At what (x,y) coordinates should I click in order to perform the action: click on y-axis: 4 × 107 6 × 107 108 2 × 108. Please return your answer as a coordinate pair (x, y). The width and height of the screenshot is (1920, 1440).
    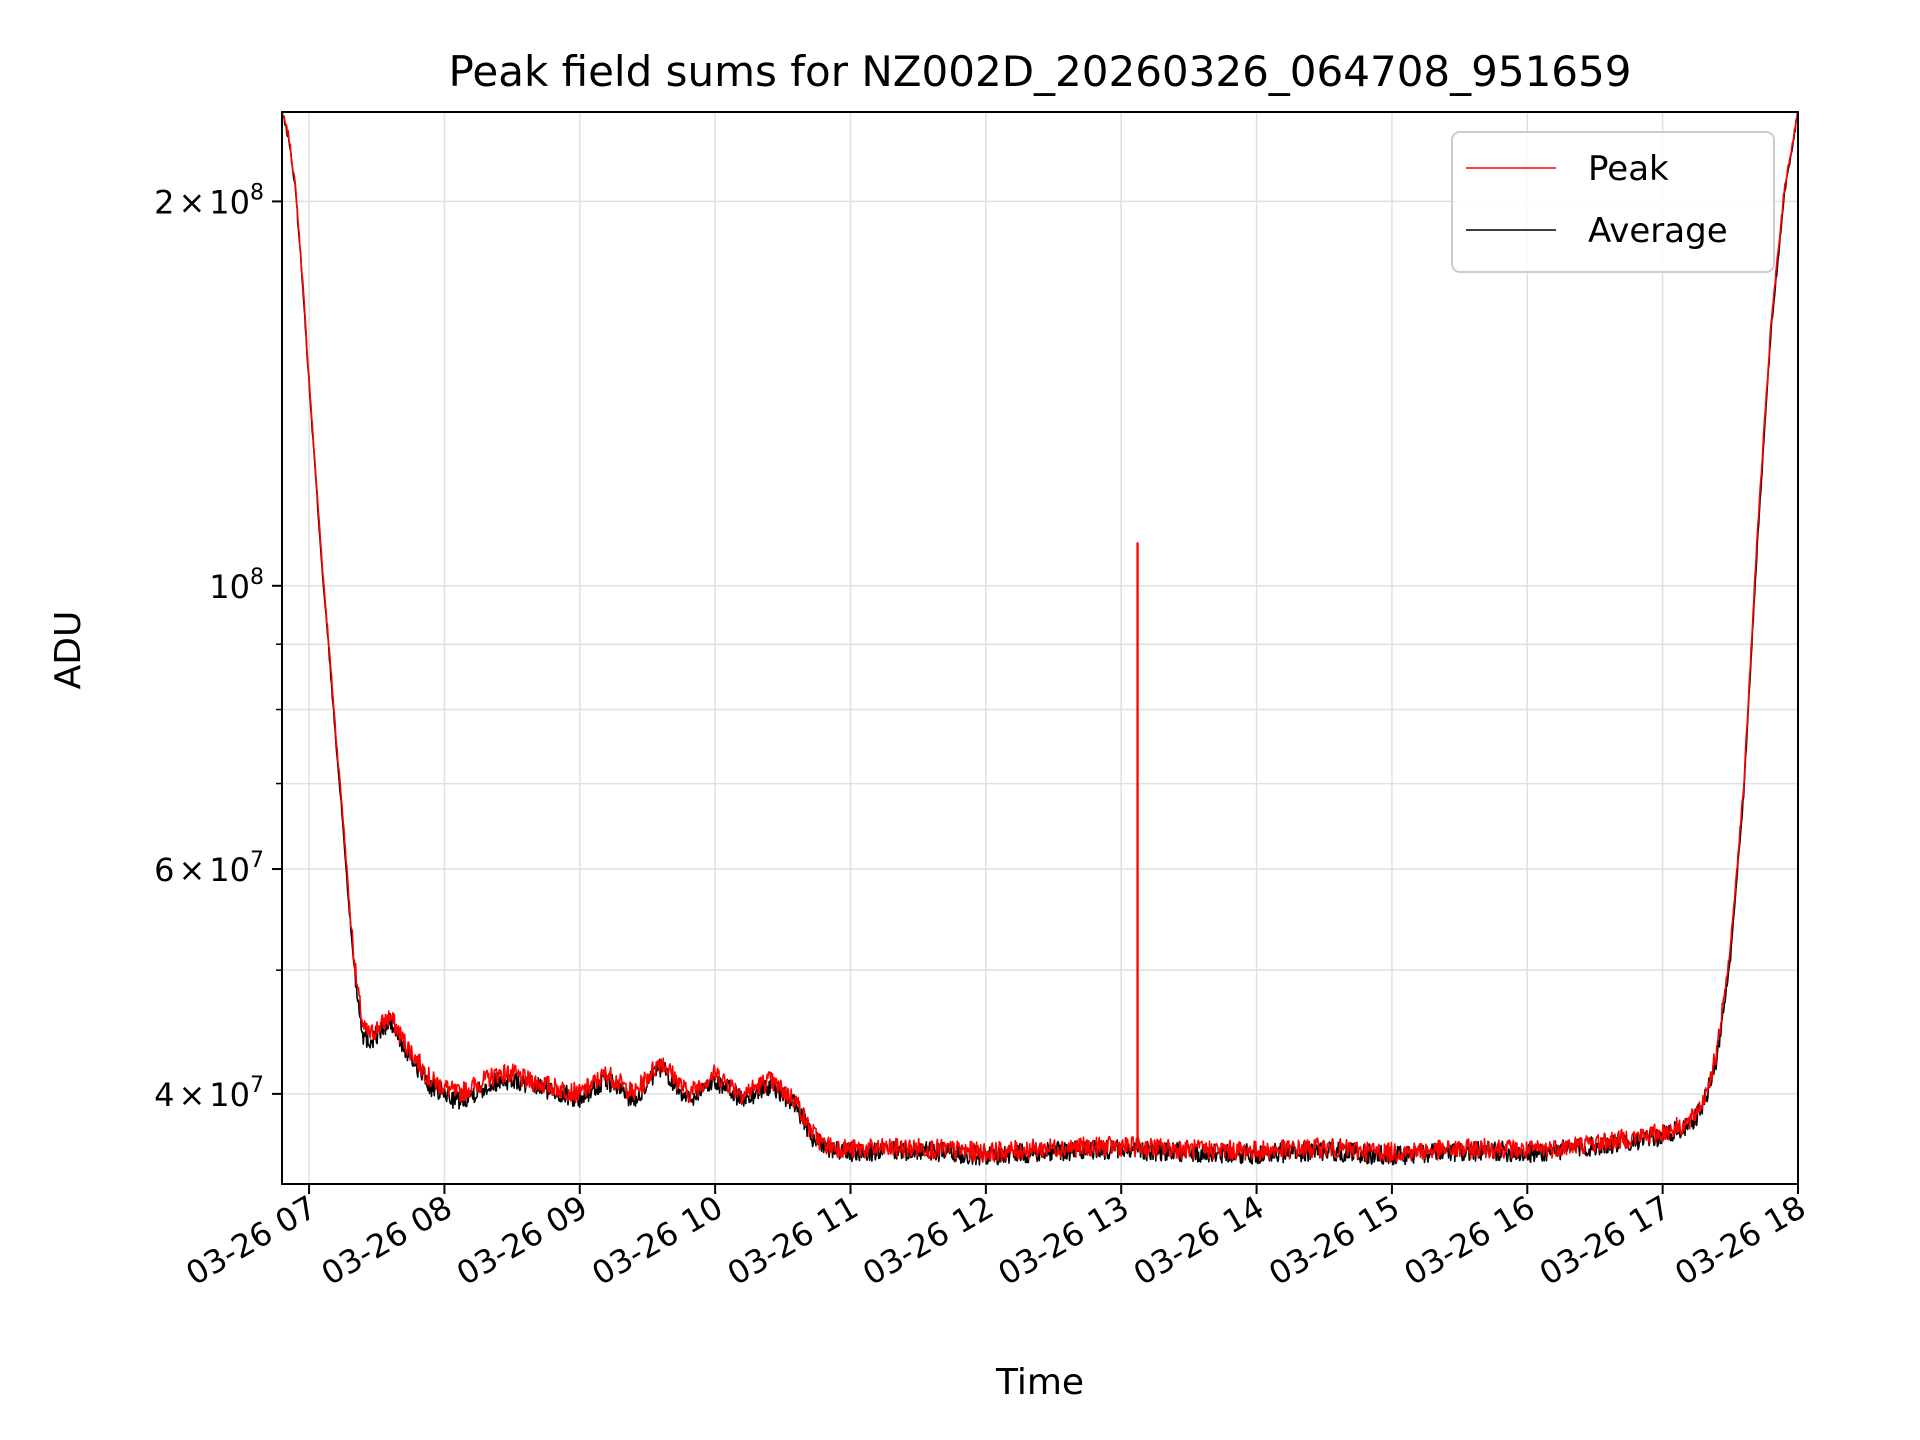
    Looking at the image, I should click on (218, 647).